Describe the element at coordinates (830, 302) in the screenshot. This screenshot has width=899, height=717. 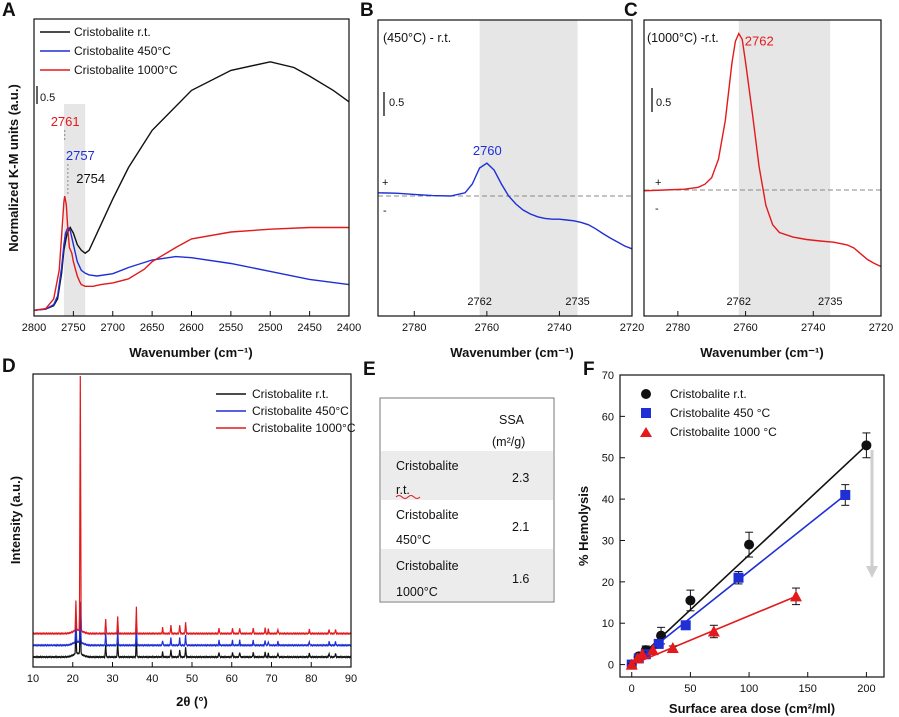
I see `panel-c-band-label-2735: 2735` at that location.